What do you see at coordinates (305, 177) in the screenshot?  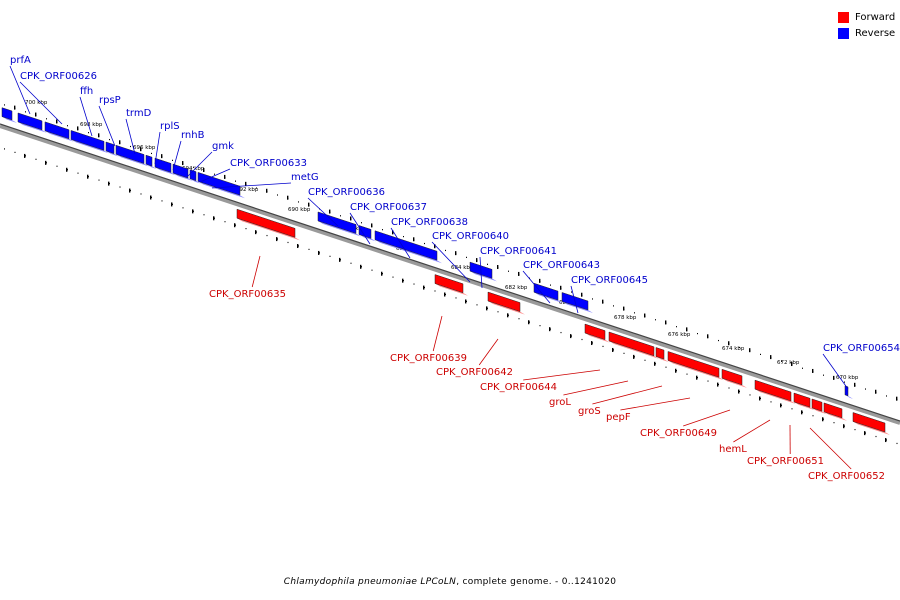 I see `reverse-gene-label: metG` at bounding box center [305, 177].